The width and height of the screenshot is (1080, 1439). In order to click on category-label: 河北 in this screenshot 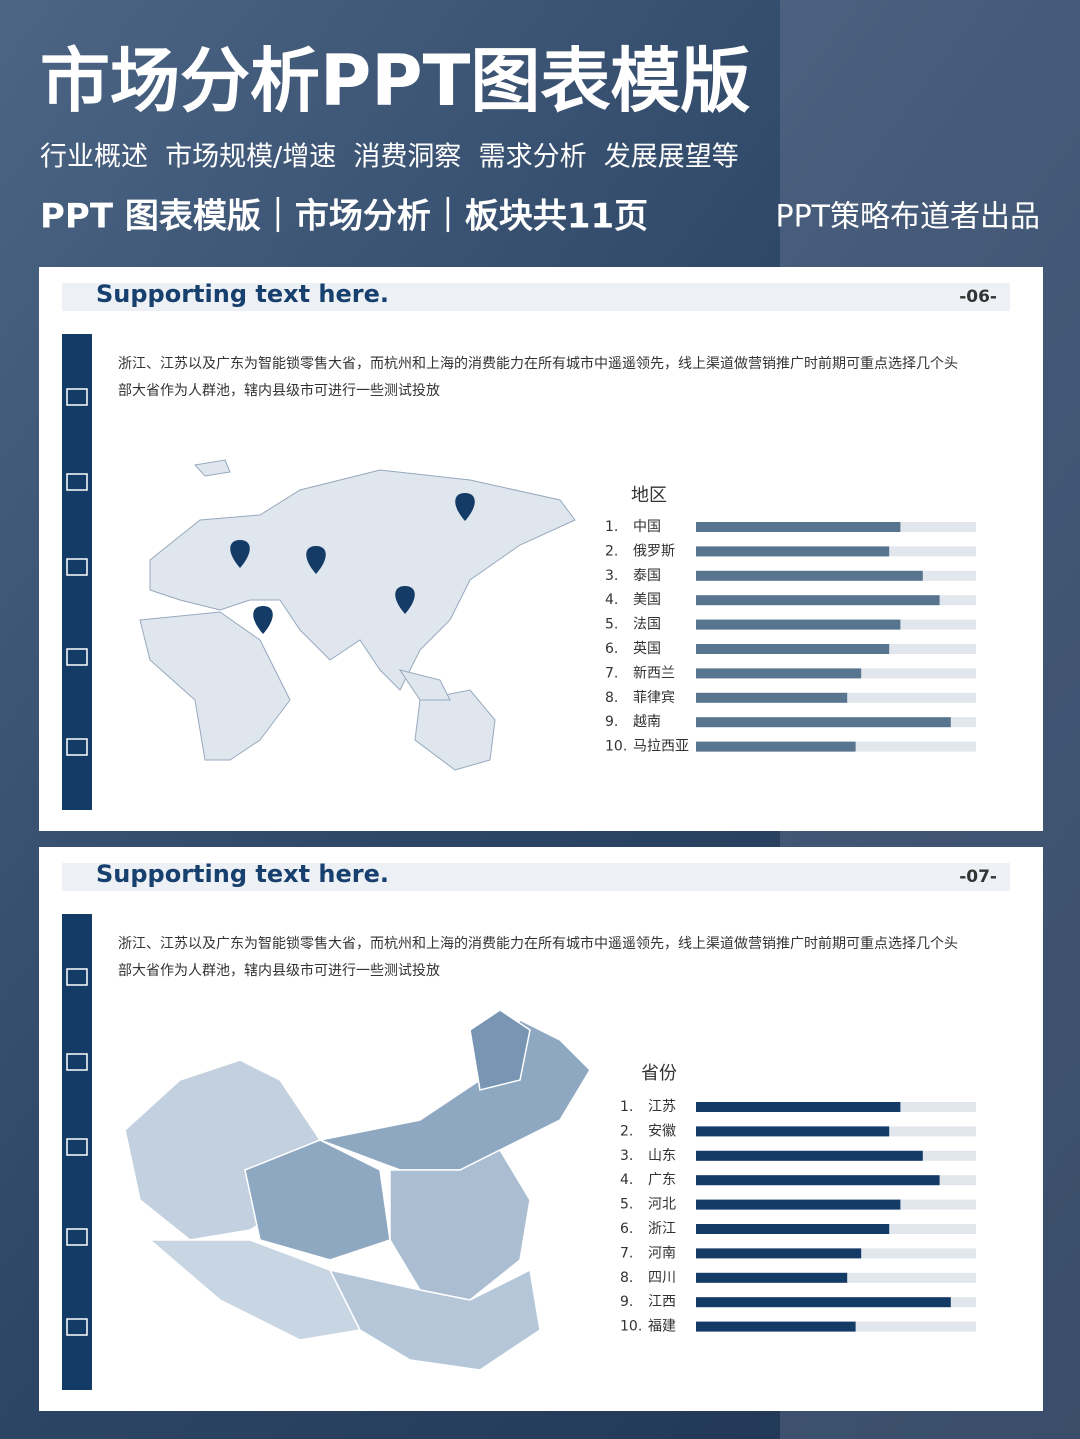, I will do `click(662, 1205)`.